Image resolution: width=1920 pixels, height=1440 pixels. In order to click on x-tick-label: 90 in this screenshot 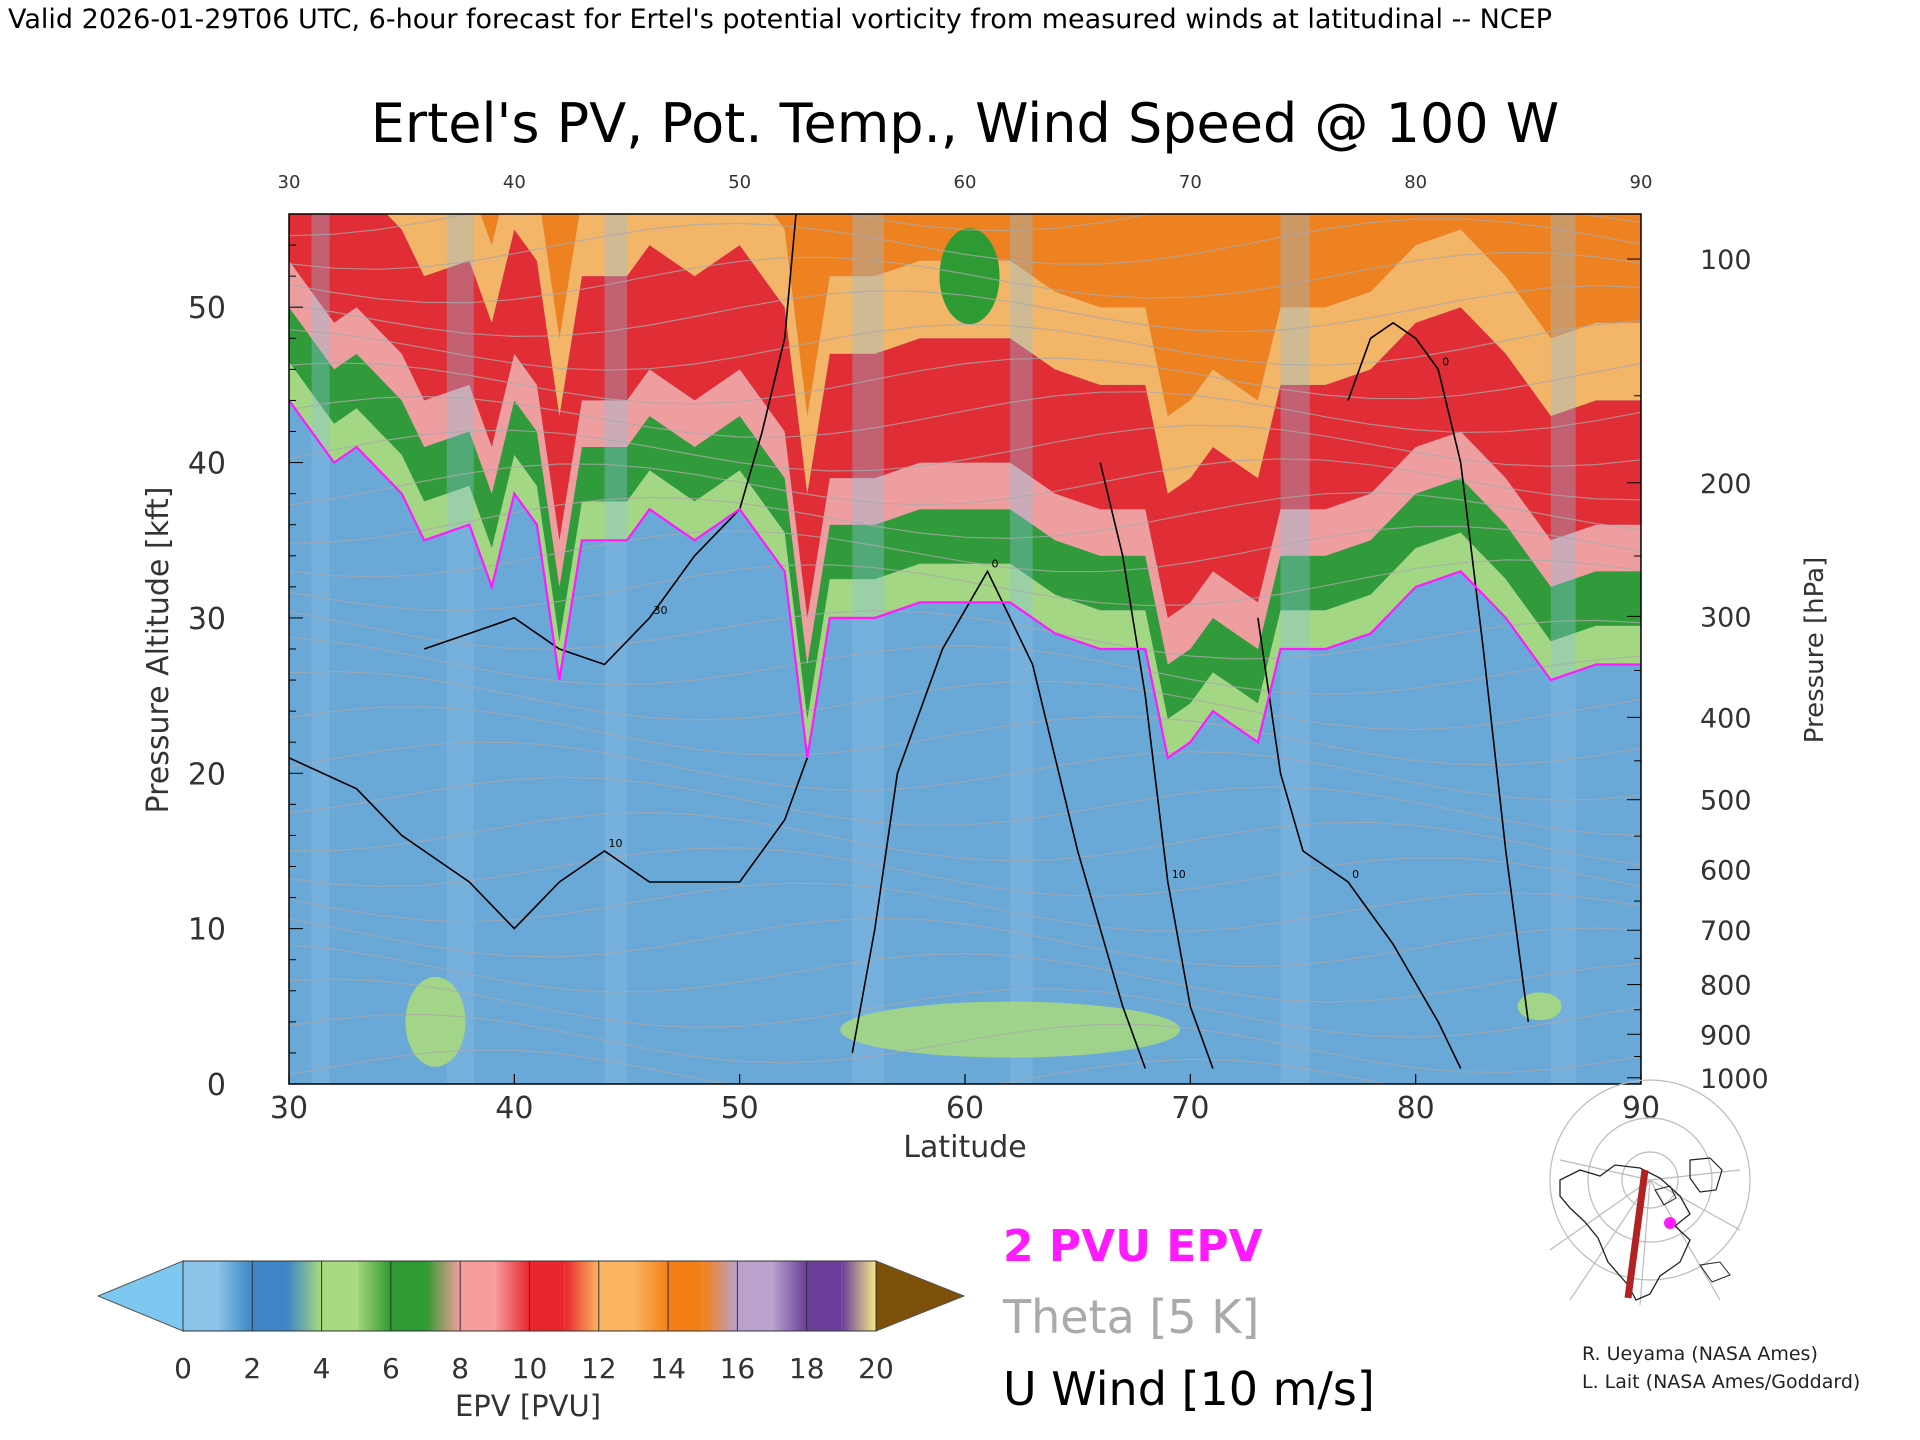, I will do `click(1641, 1108)`.